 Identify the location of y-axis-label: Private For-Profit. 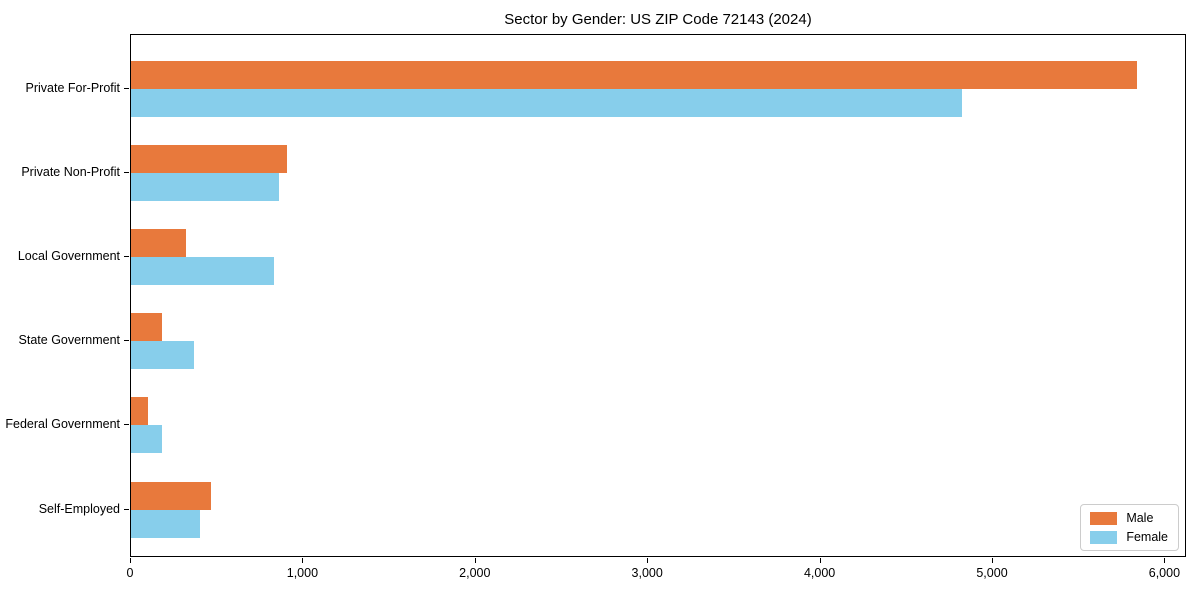
(72, 88).